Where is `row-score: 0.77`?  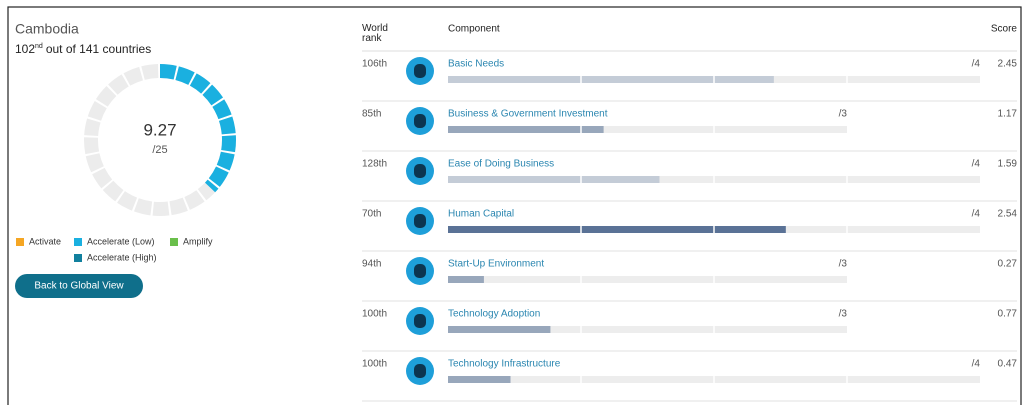
row-score: 0.77 is located at coordinates (1008, 314).